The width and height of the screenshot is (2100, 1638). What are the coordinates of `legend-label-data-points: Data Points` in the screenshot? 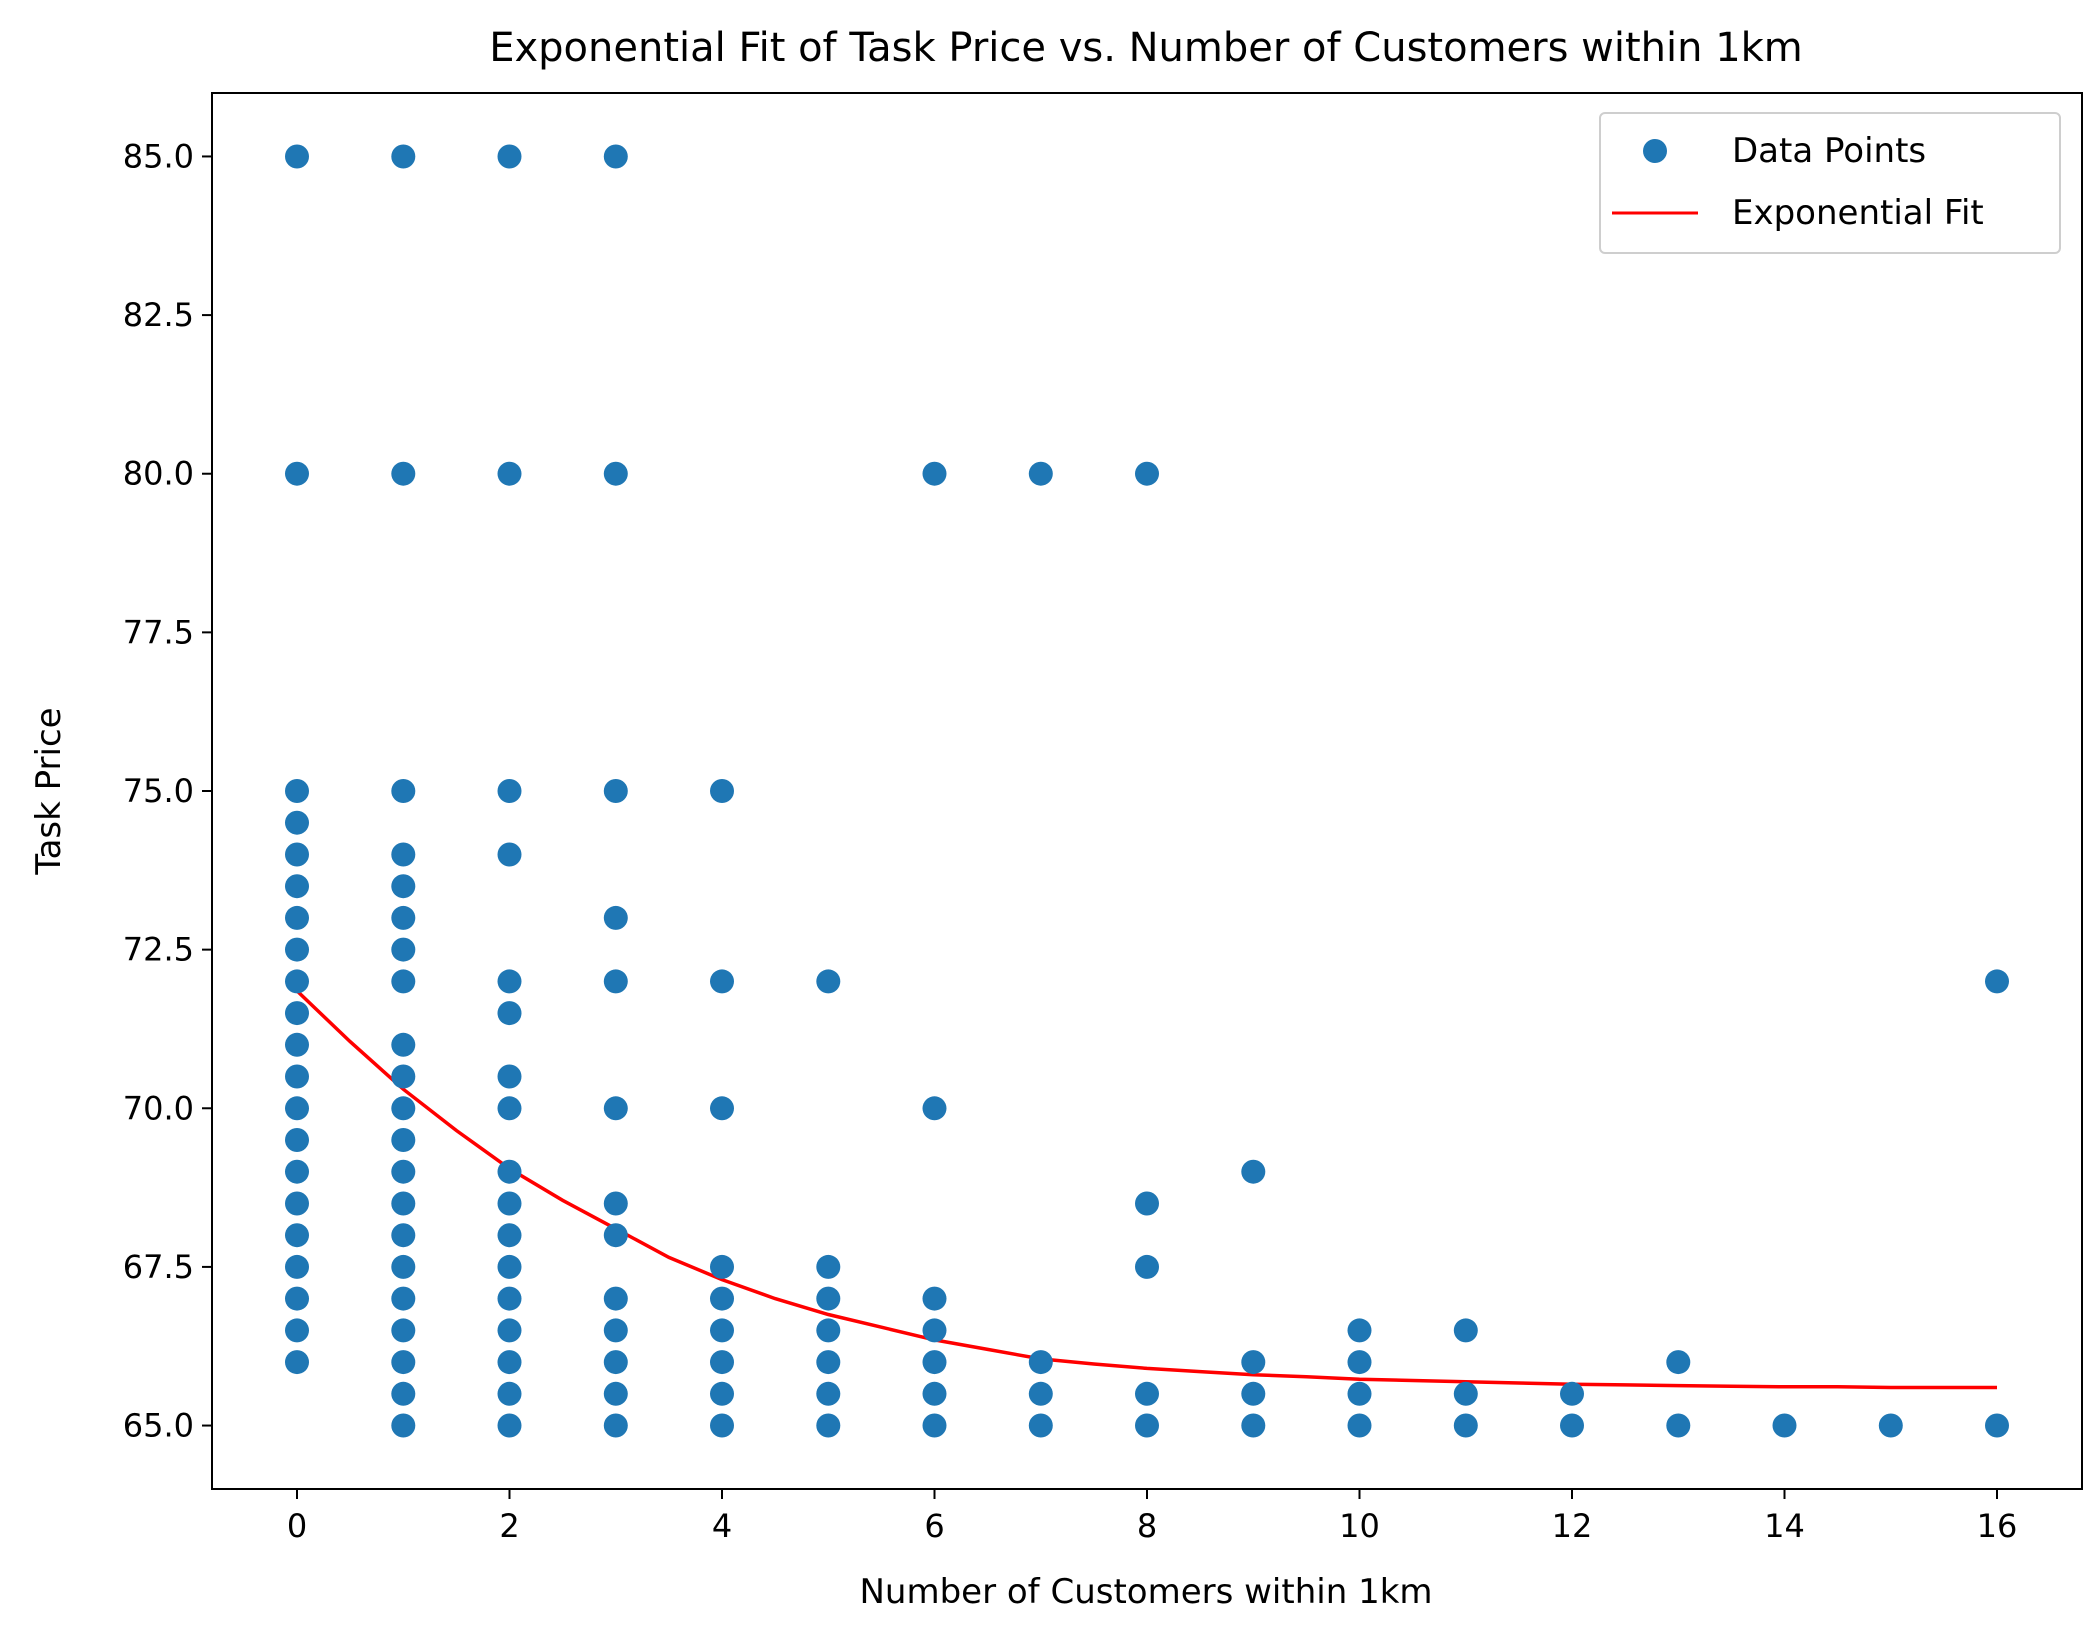 It's located at (1829, 151).